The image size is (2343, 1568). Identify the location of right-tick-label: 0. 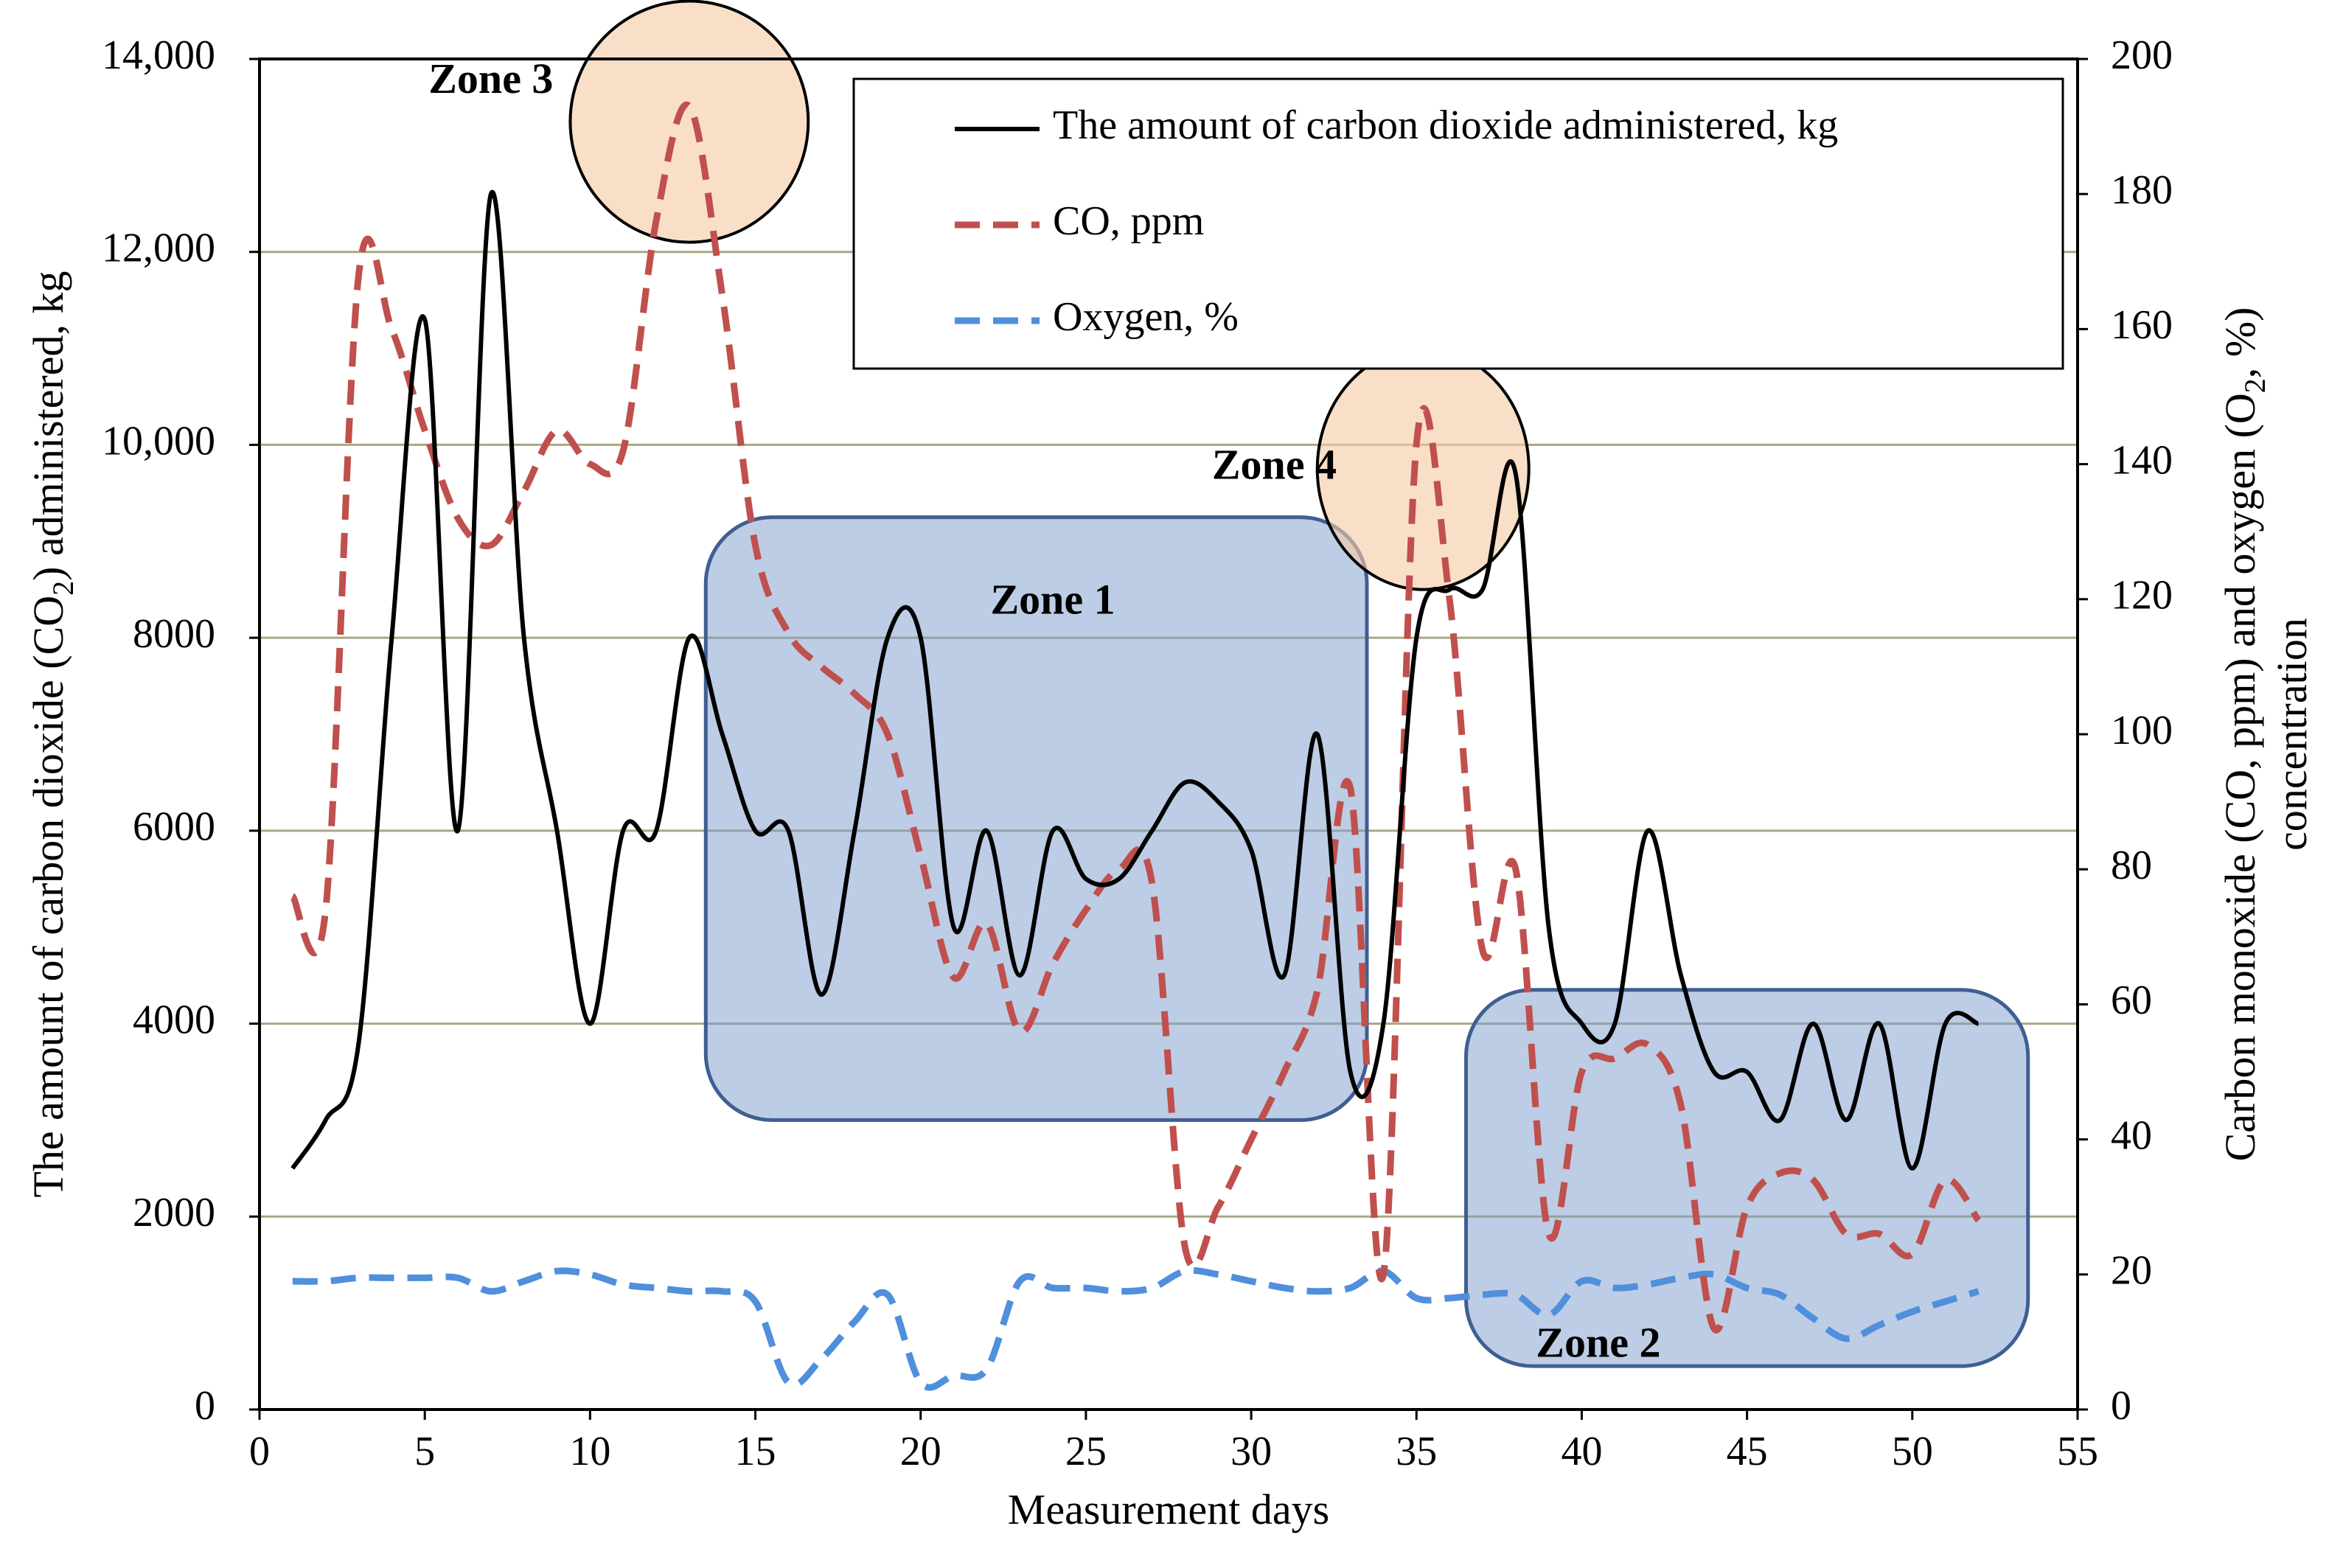
(2121, 1406).